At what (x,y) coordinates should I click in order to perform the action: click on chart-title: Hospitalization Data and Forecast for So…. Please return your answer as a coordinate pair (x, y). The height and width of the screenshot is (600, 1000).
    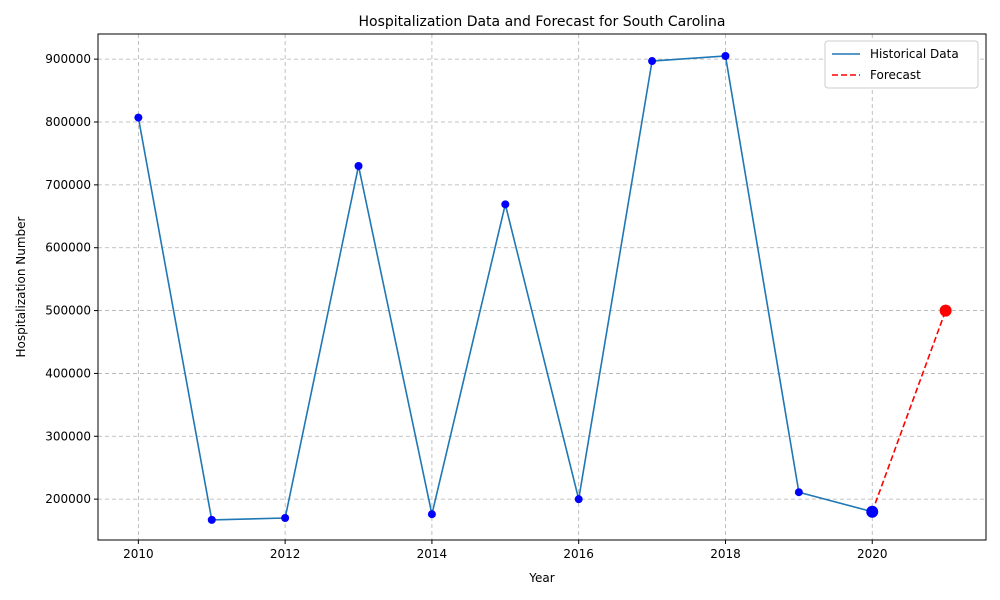
    Looking at the image, I should click on (541, 22).